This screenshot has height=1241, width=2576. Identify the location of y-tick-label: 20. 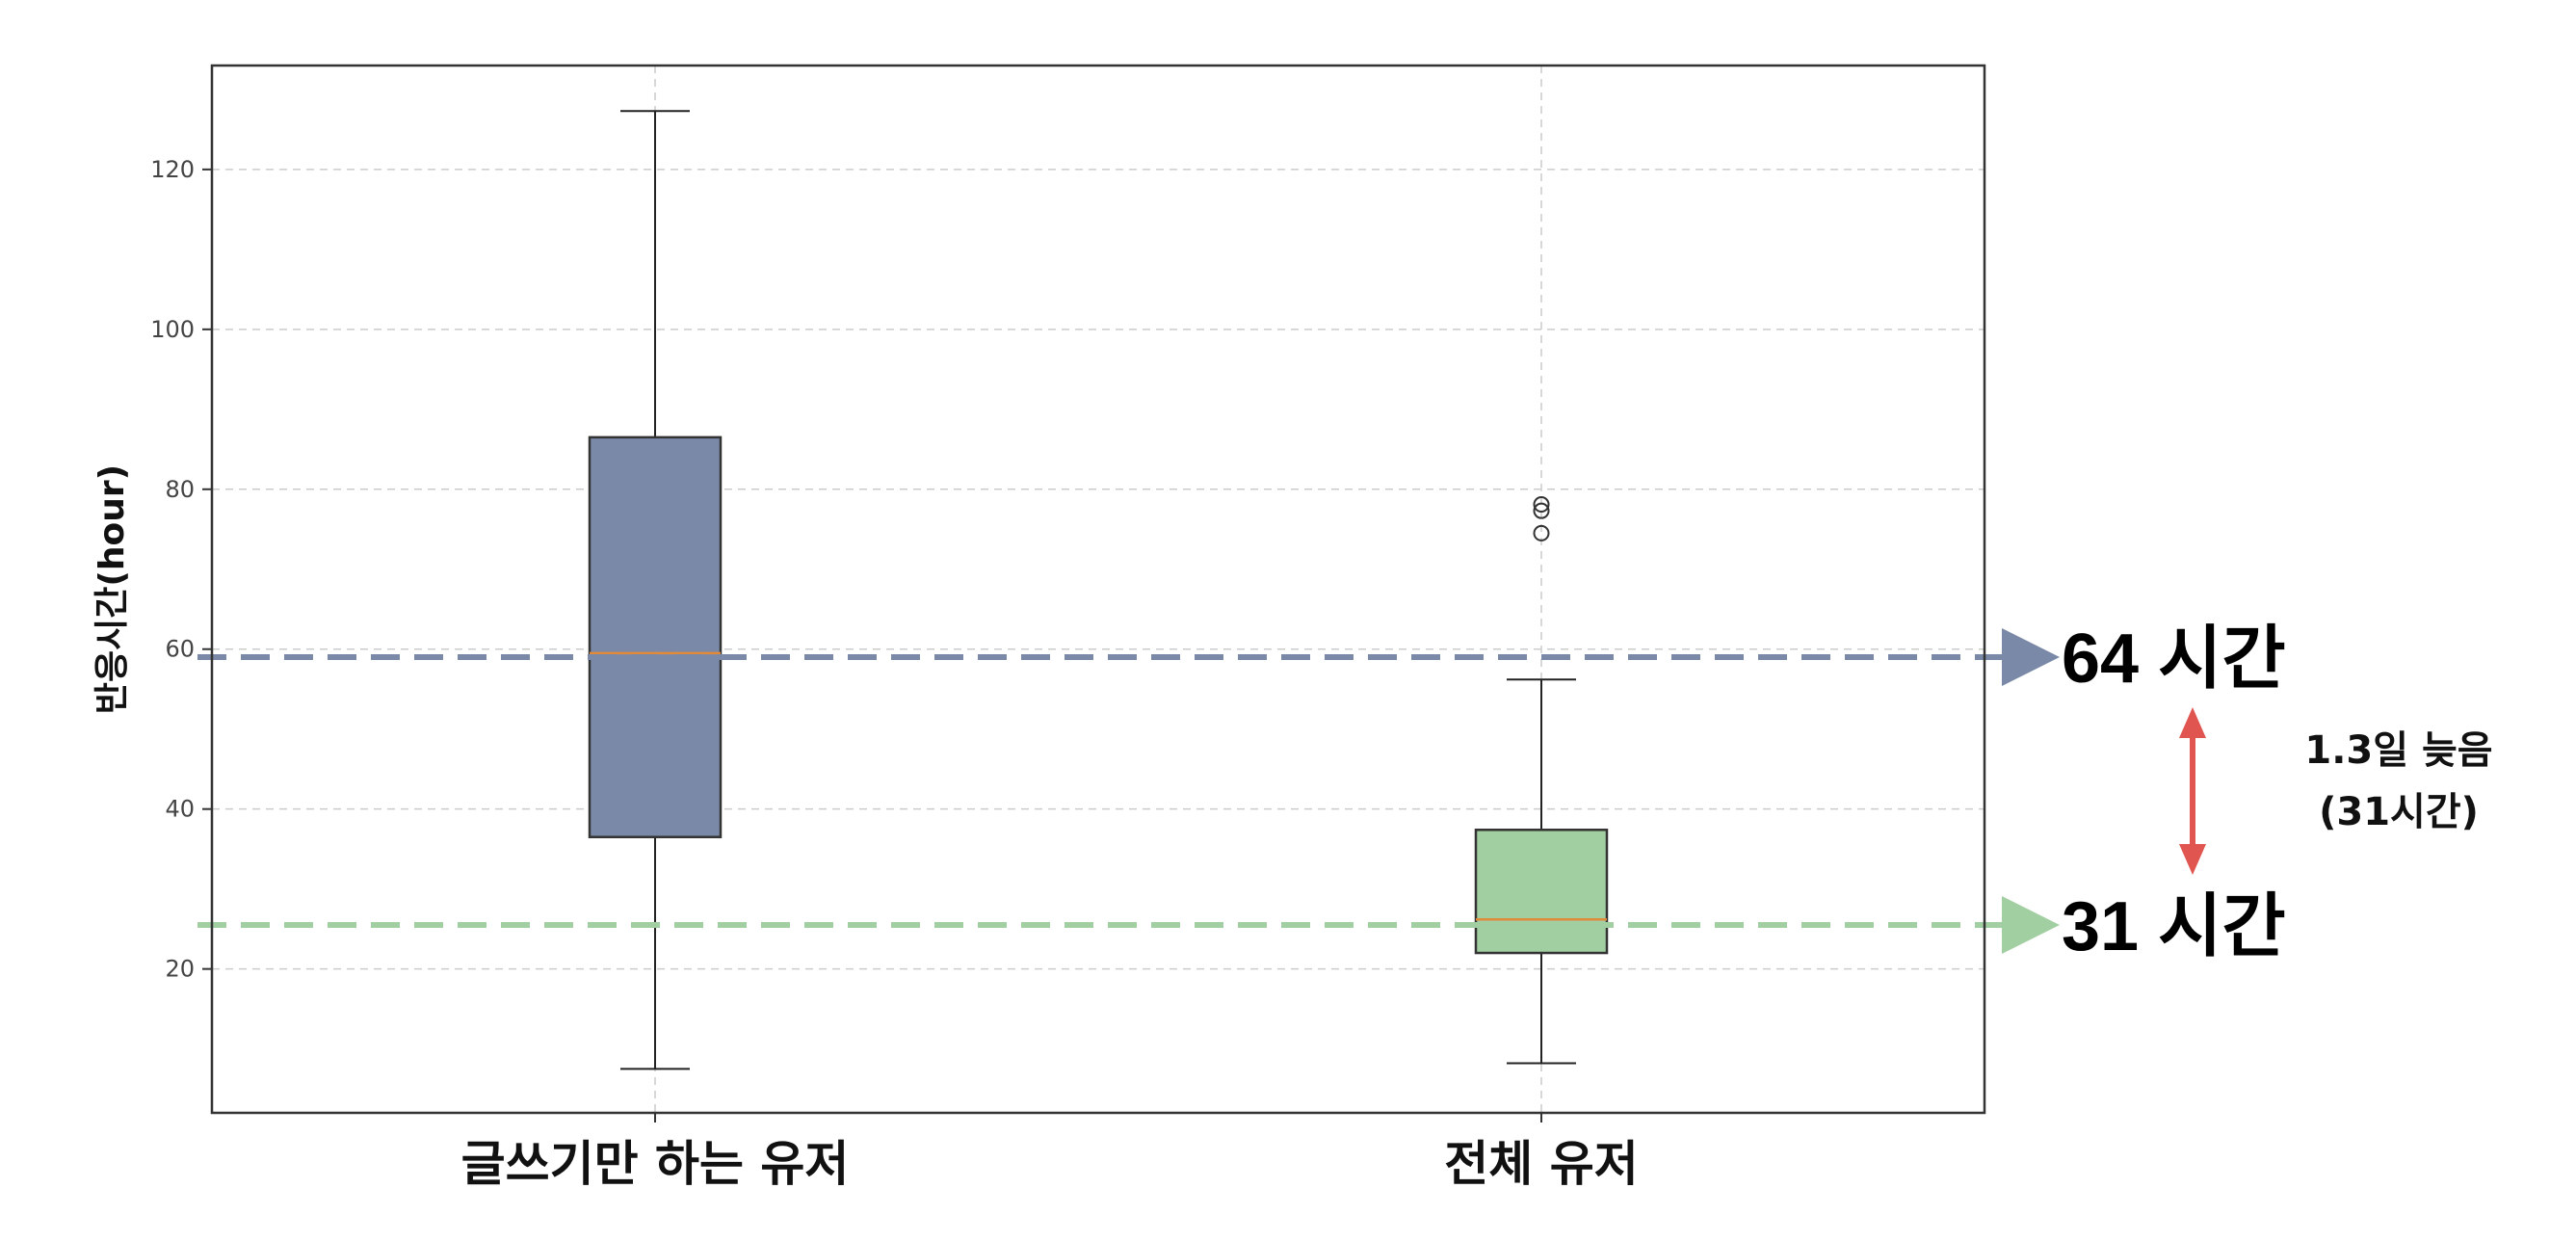
(180, 969).